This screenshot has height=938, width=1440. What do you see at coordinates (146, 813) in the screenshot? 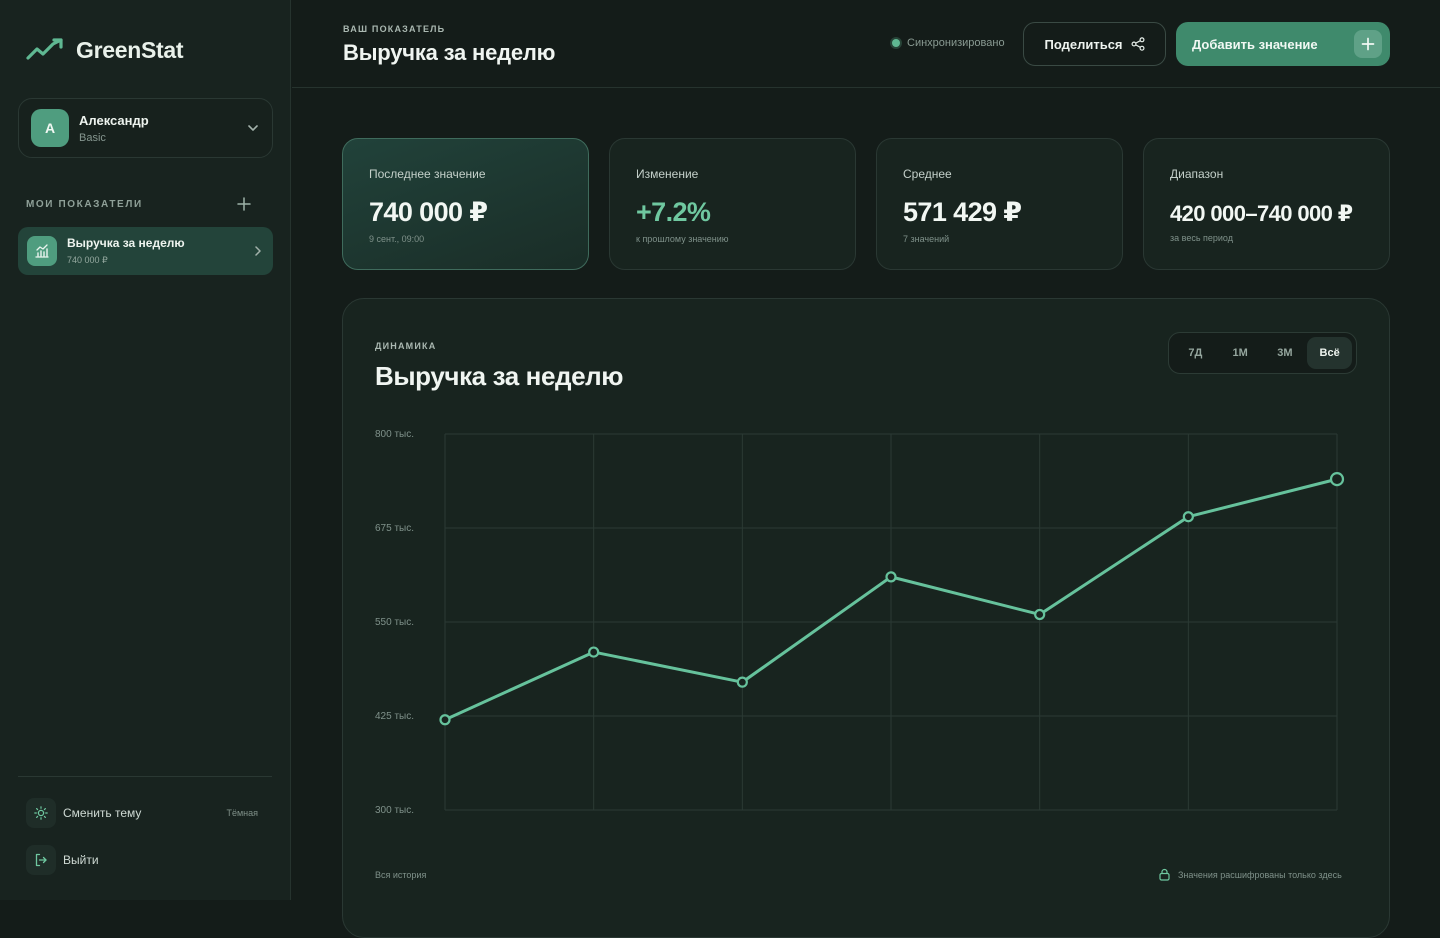
I see `theme-toggle-button: Сменить тему Тёмная` at bounding box center [146, 813].